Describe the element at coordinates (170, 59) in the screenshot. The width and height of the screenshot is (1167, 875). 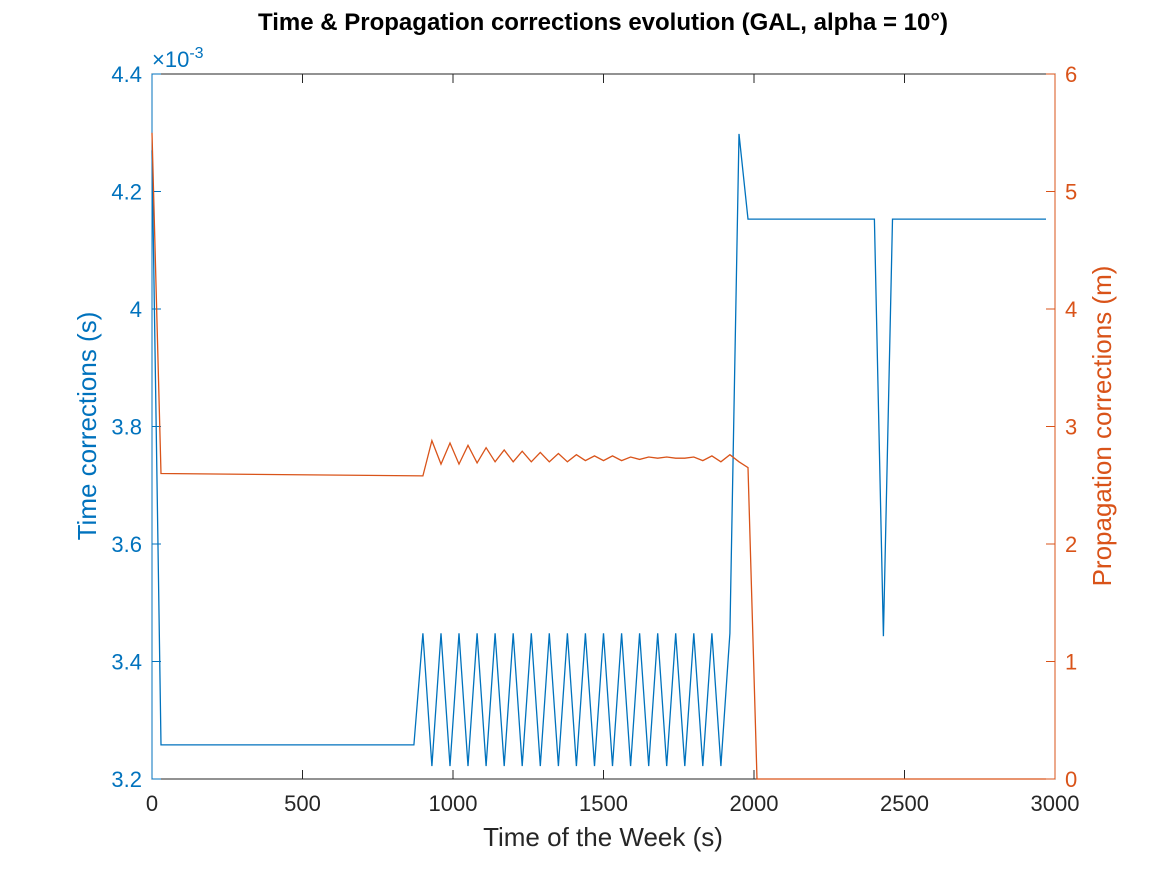
I see `exponent-base: ×10` at that location.